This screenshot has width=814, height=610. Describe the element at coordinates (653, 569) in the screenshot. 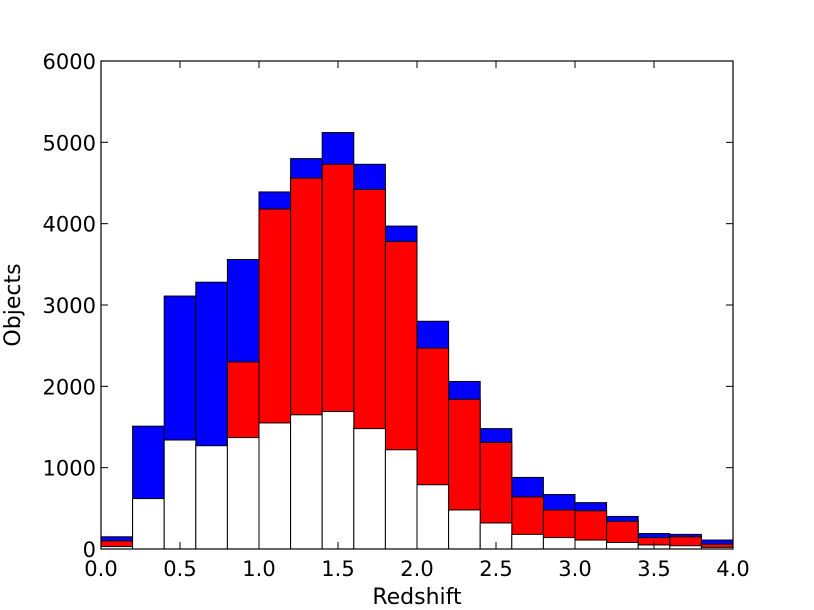

I see `x-tick-label: 3.5` at that location.